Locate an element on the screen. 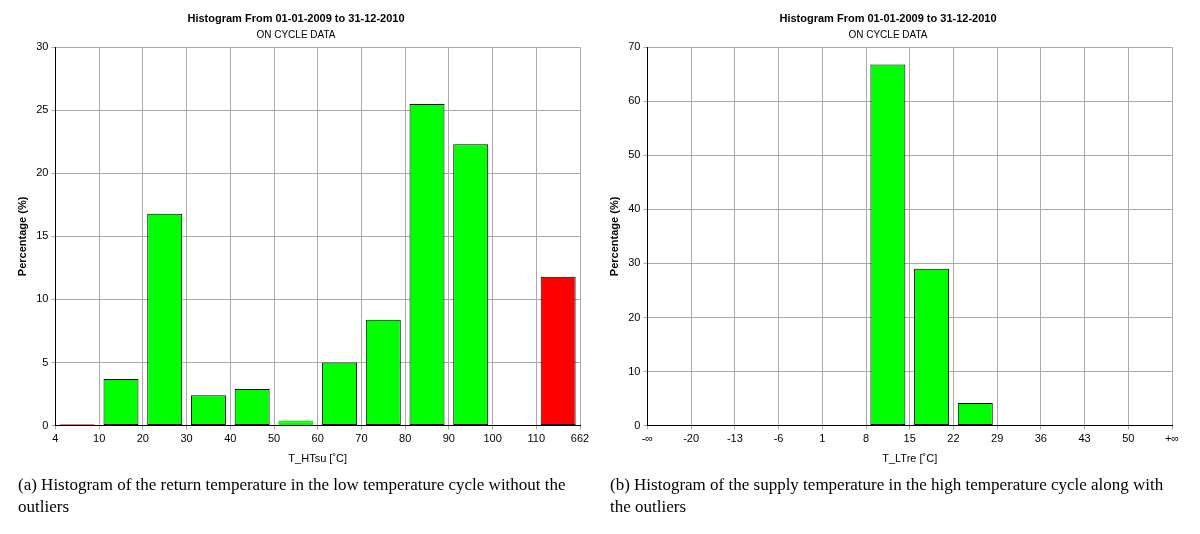 The height and width of the screenshot is (534, 1200). x-tick-label: 29 is located at coordinates (997, 438).